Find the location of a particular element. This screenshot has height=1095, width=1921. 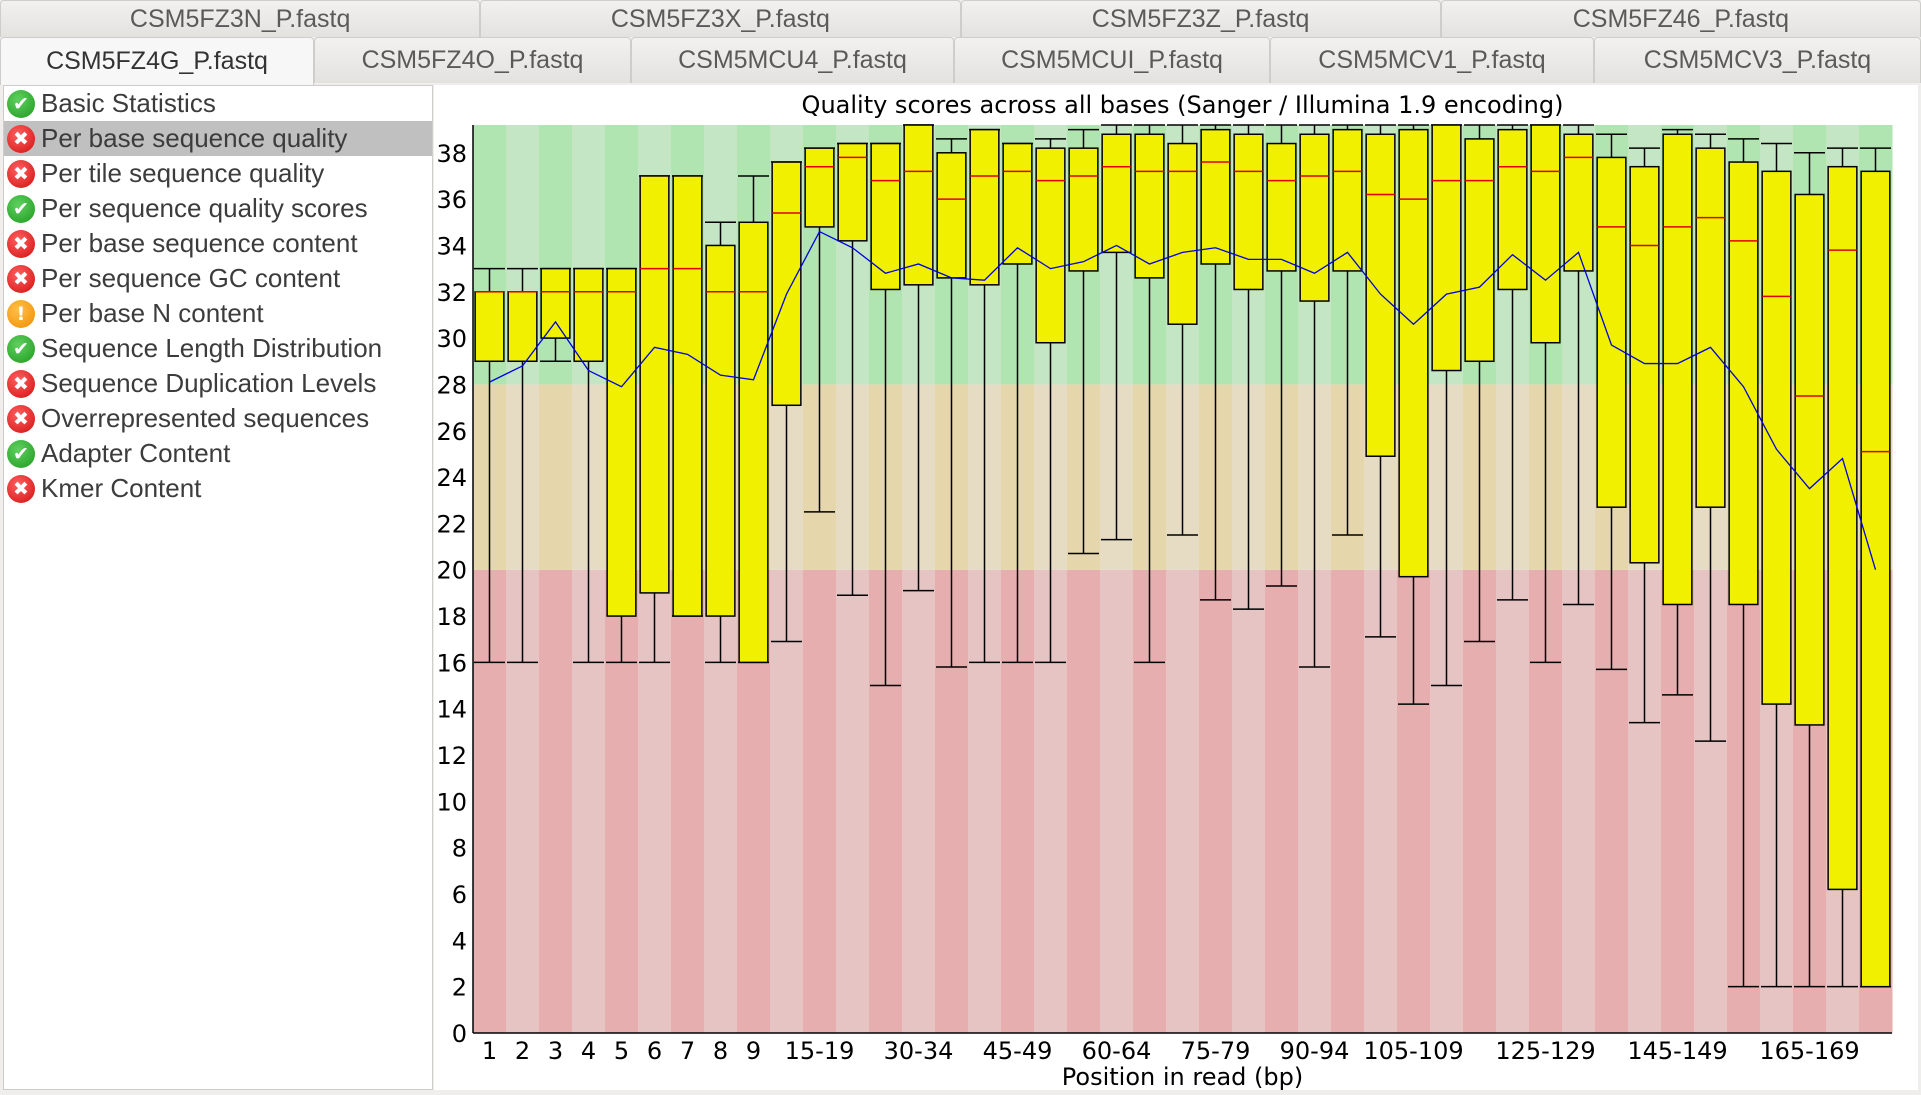

file-tab: CSM5FZ3X_P.fastq is located at coordinates (720, 18).